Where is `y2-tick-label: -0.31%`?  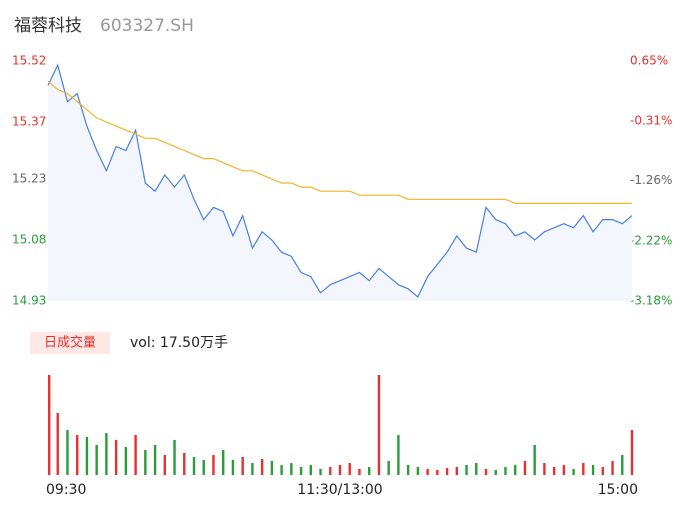
y2-tick-label: -0.31% is located at coordinates (651, 121).